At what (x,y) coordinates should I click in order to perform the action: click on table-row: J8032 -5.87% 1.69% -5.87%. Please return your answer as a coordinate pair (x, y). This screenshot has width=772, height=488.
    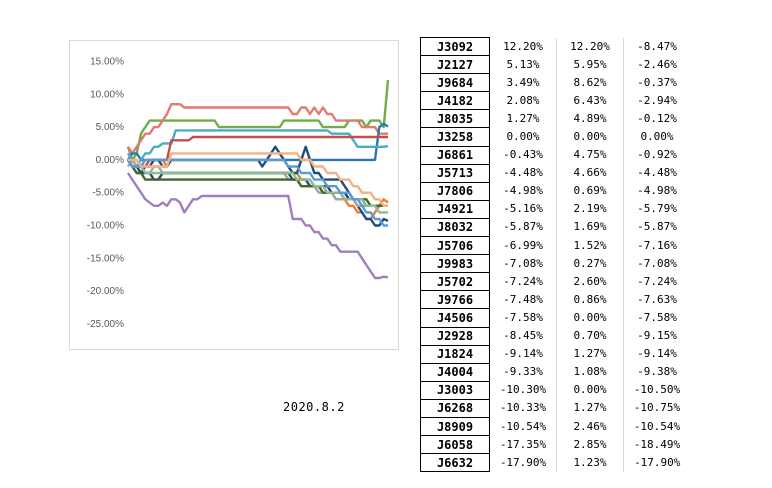
    Looking at the image, I should click on (555, 227).